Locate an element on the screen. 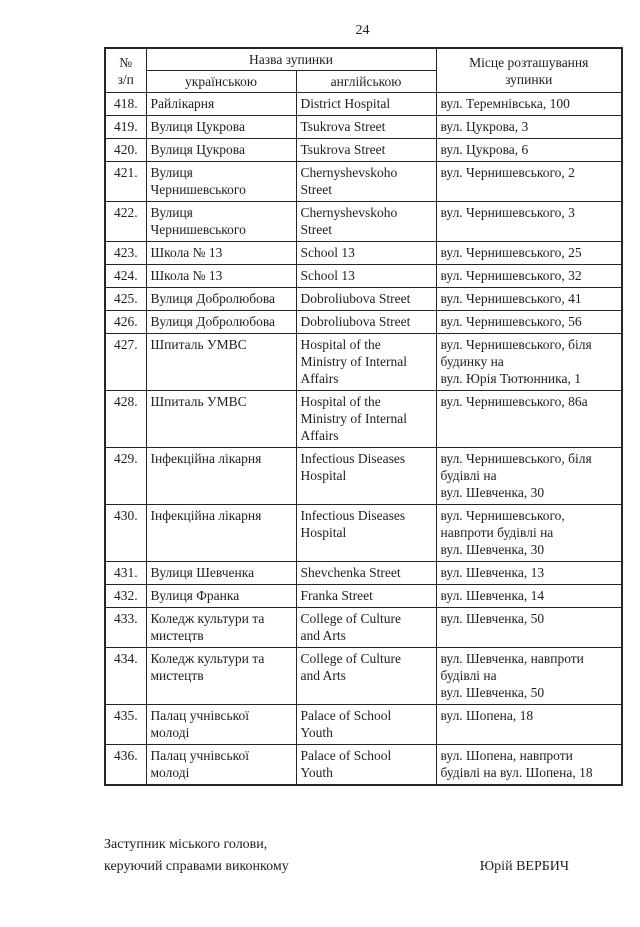 The image size is (640, 927). name-en-cell: Tsukrova Street is located at coordinates (366, 127).